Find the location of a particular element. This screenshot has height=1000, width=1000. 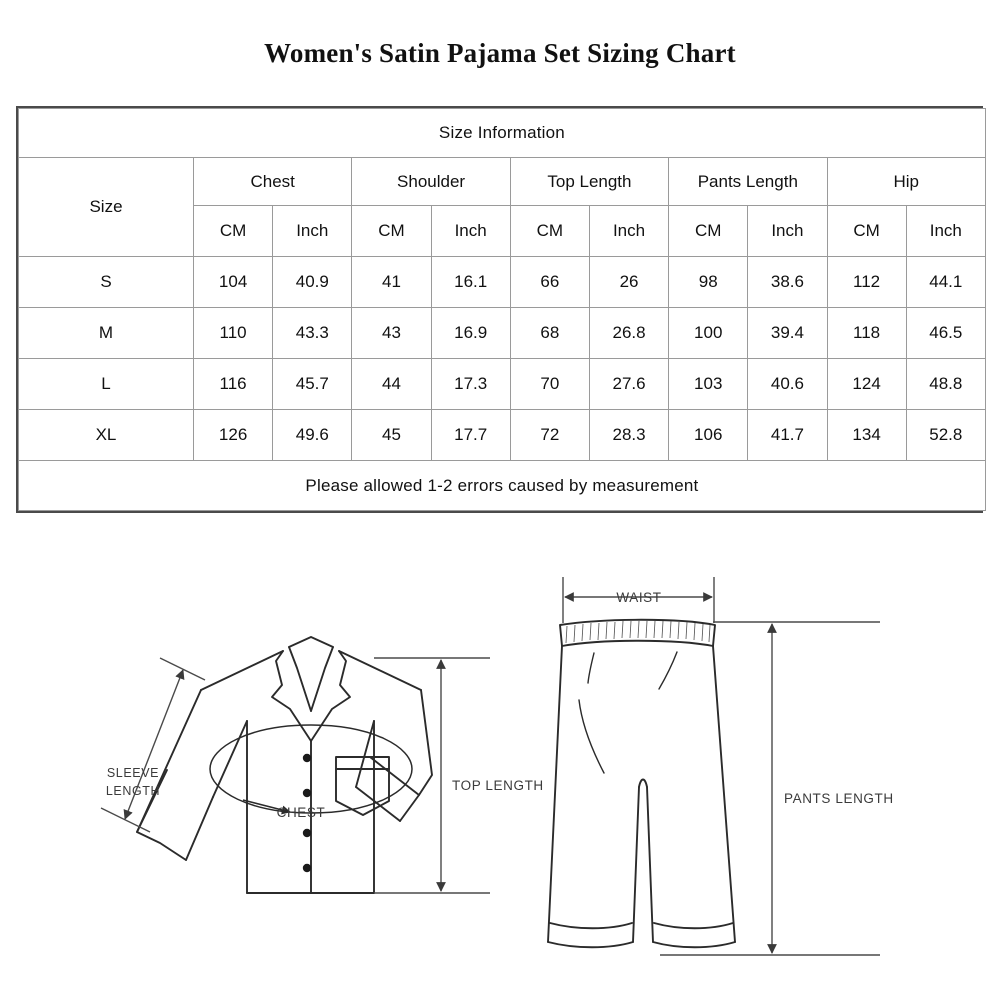

cell-shoulder-inch: 17.3 is located at coordinates (470, 384).